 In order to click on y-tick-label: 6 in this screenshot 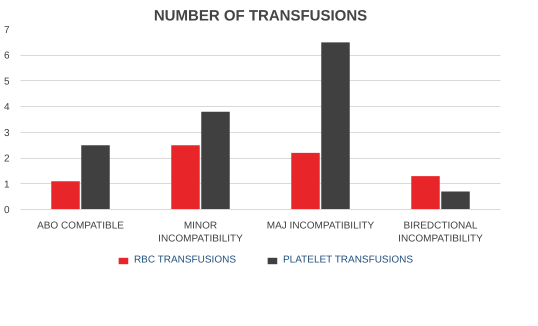, I will do `click(7, 56)`.